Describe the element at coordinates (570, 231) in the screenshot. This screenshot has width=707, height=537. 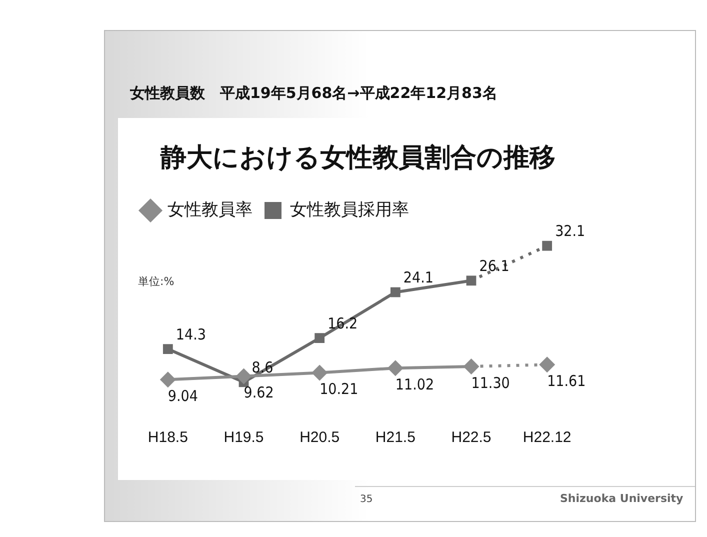
I see `data-label: 32.1` at that location.